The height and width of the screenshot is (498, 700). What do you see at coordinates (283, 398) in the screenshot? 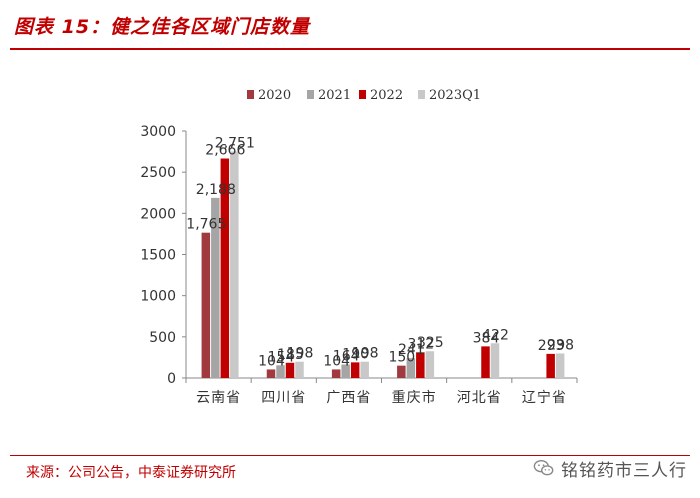
I see `x-tick-label: 四川省` at bounding box center [283, 398].